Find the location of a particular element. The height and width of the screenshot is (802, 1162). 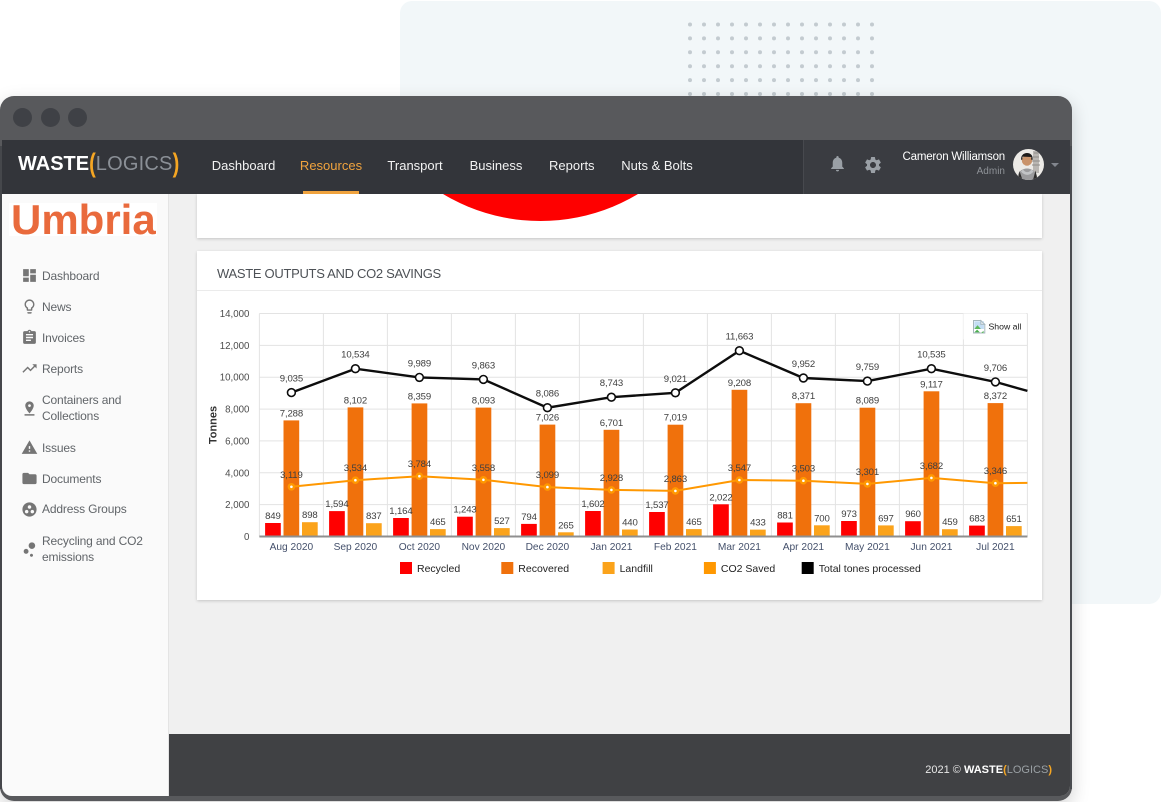

svg-text: 527 is located at coordinates (502, 521).